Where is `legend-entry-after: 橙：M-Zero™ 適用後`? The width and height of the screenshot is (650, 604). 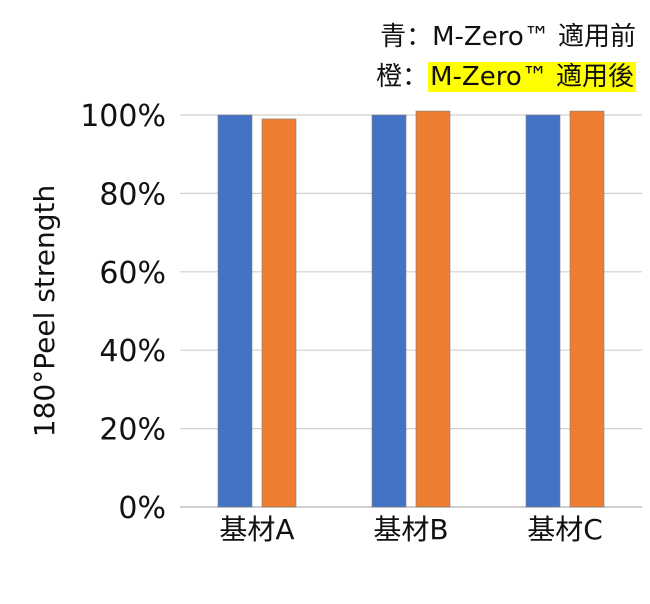
legend-entry-after: 橙：M-Zero™ 適用後 is located at coordinates (506, 74).